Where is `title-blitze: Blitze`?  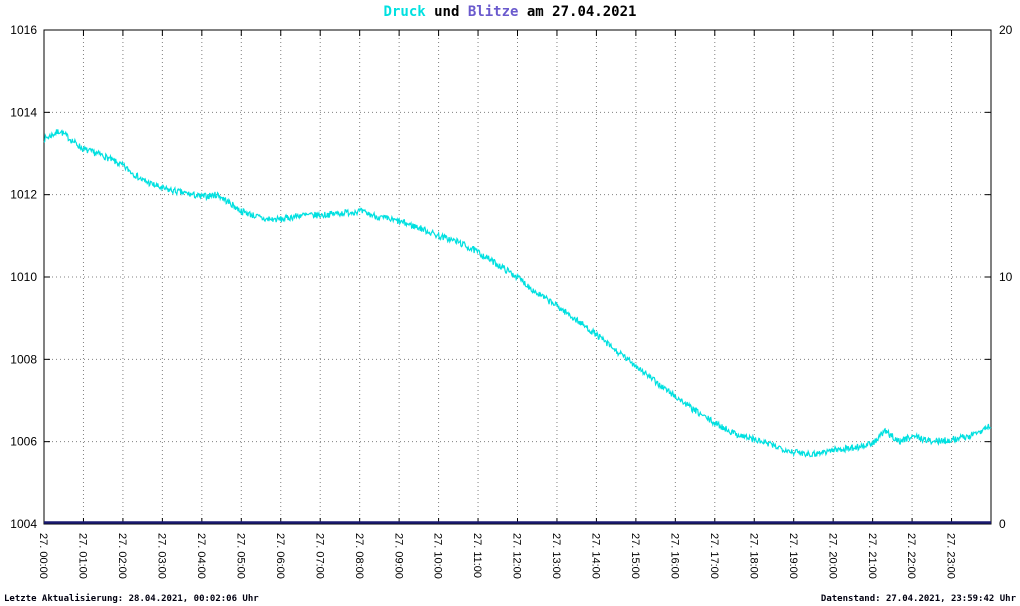
title-blitze: Blitze is located at coordinates (493, 12).